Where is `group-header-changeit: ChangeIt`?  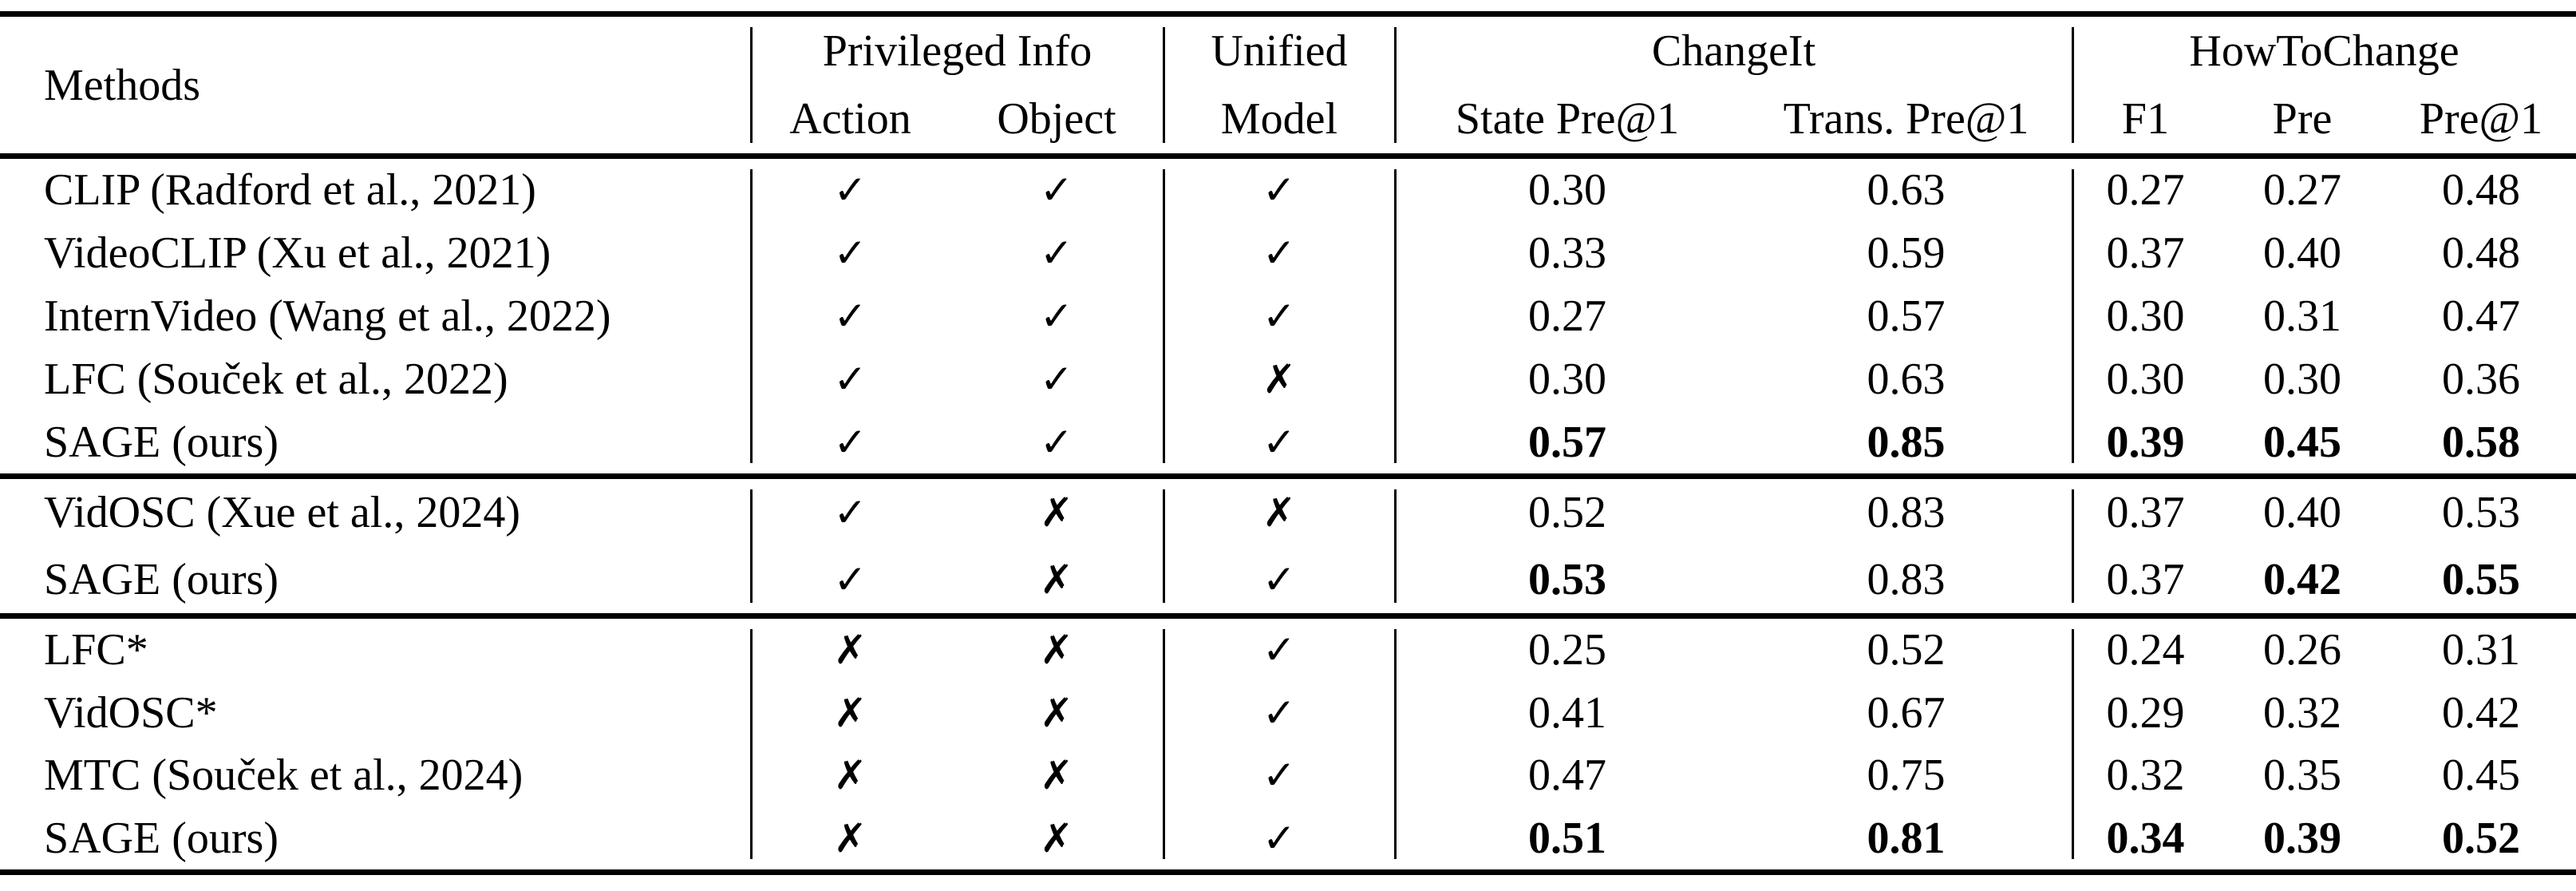 group-header-changeit: ChangeIt is located at coordinates (1733, 51).